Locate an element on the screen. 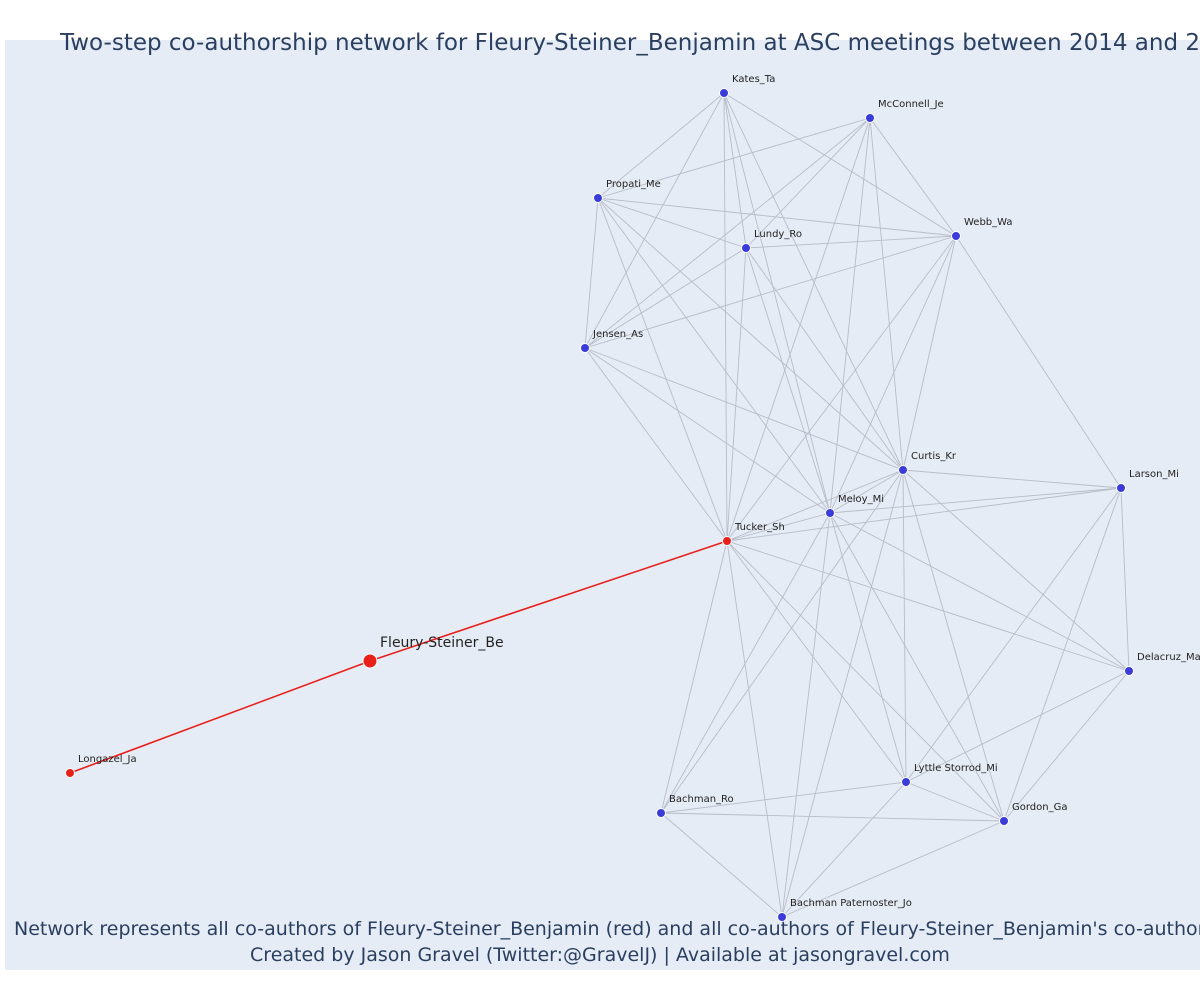 The width and height of the screenshot is (1200, 1000). node-label-lyttle-storrod-mi: Lyttle Storrod_Mi is located at coordinates (956, 768).